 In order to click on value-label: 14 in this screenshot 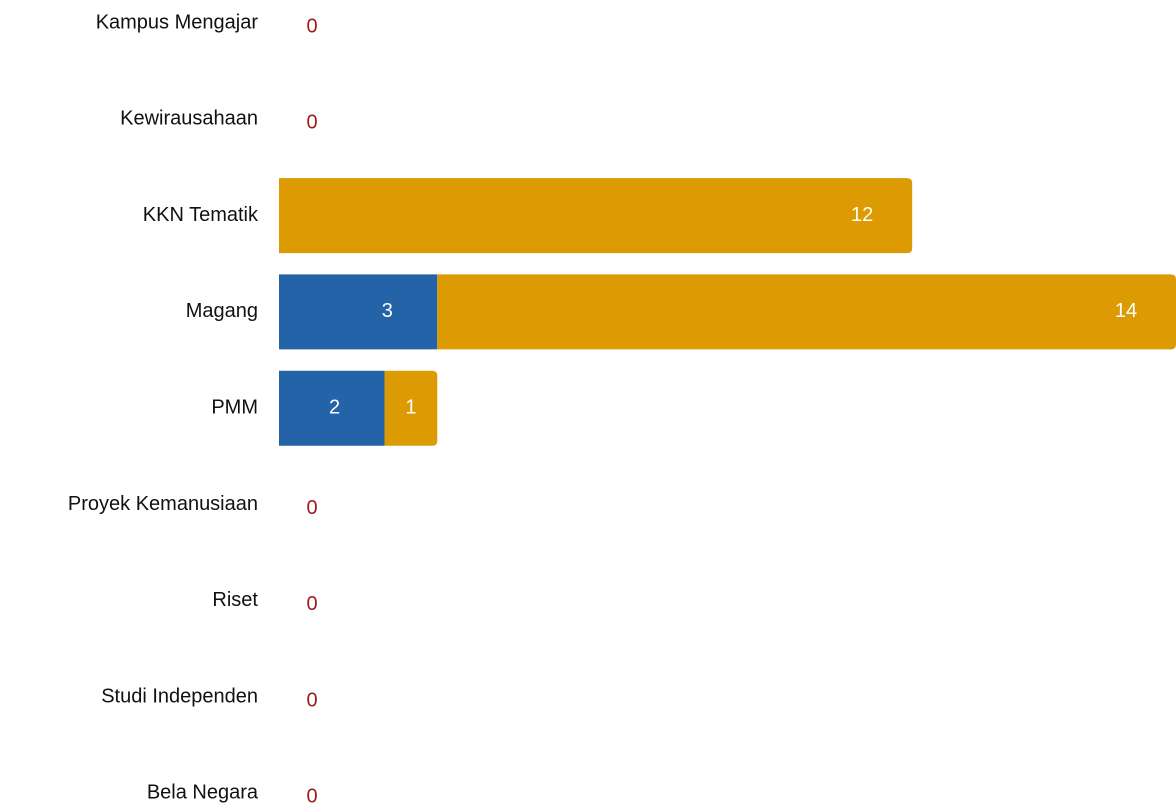, I will do `click(1126, 311)`.